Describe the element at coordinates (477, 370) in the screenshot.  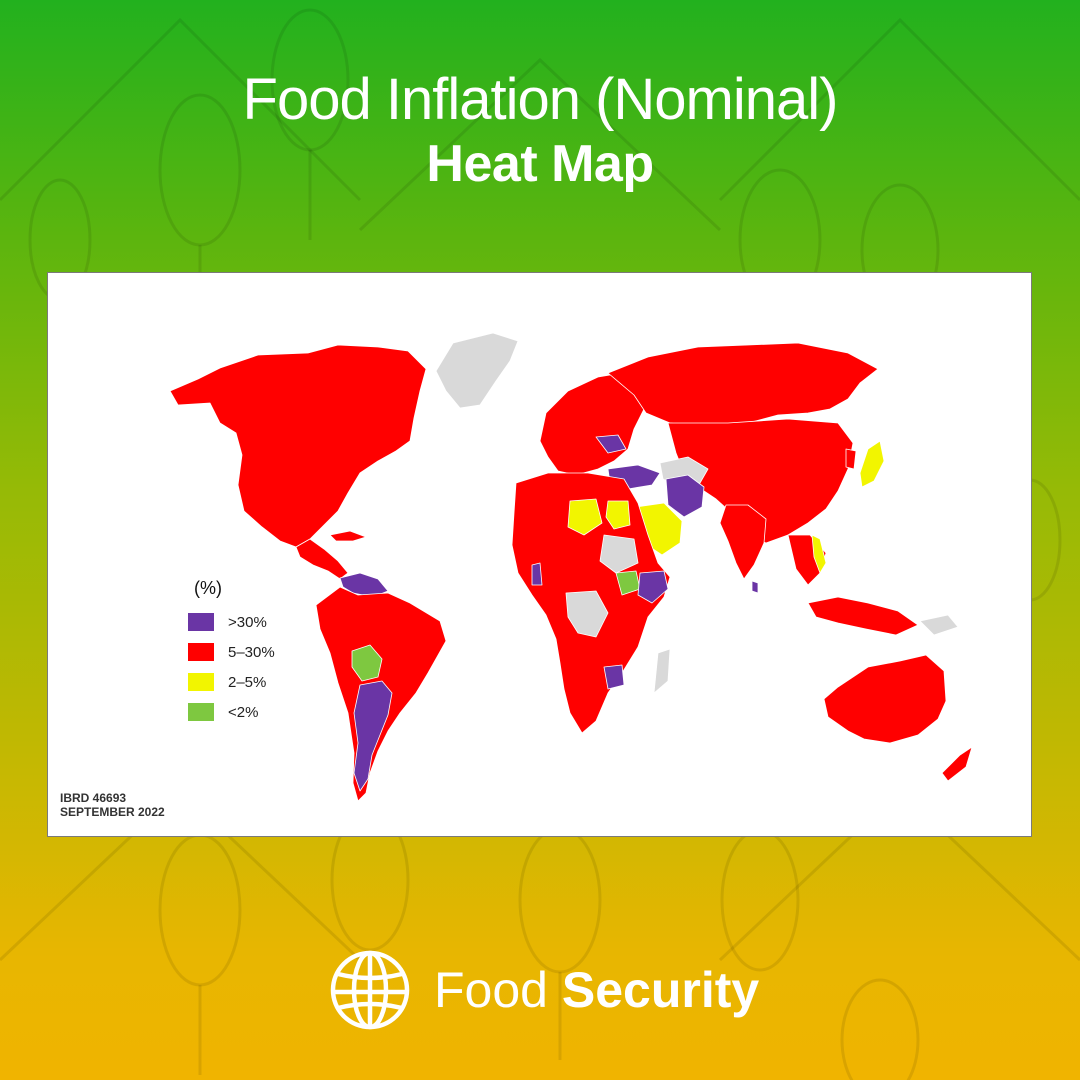
I see `greenland-region` at that location.